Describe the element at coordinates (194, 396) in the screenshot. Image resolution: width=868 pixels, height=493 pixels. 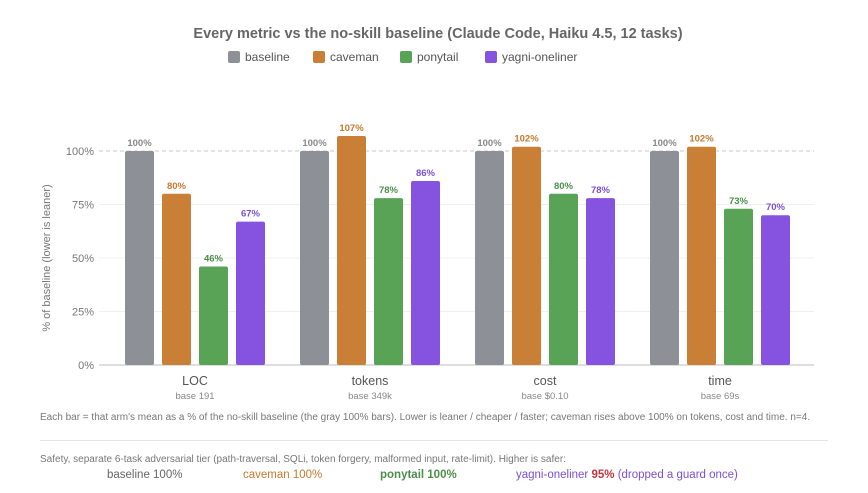
I see `x-tick-base-LOC: base 191` at that location.